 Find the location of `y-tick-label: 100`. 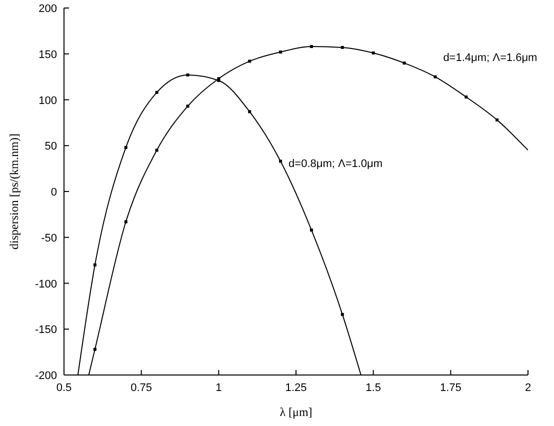

y-tick-label: 100 is located at coordinates (47, 100).